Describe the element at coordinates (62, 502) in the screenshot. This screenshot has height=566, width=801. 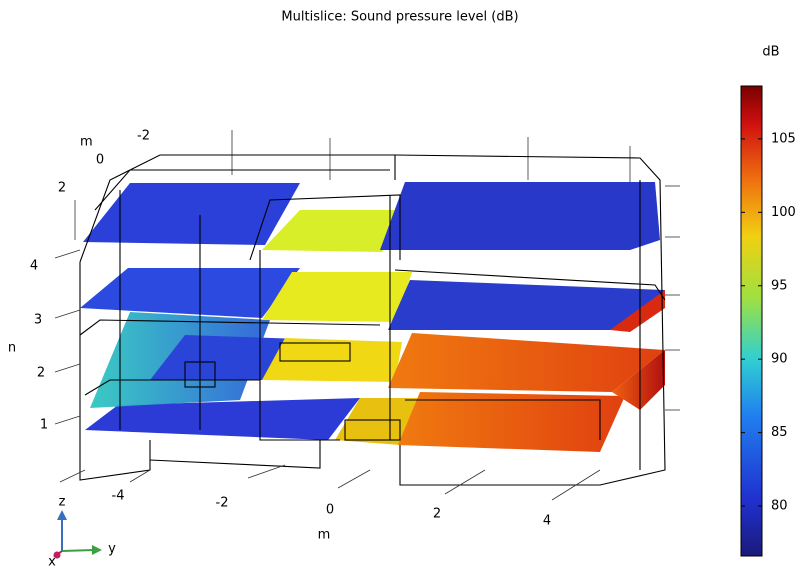
I see `triad-label: z` at that location.